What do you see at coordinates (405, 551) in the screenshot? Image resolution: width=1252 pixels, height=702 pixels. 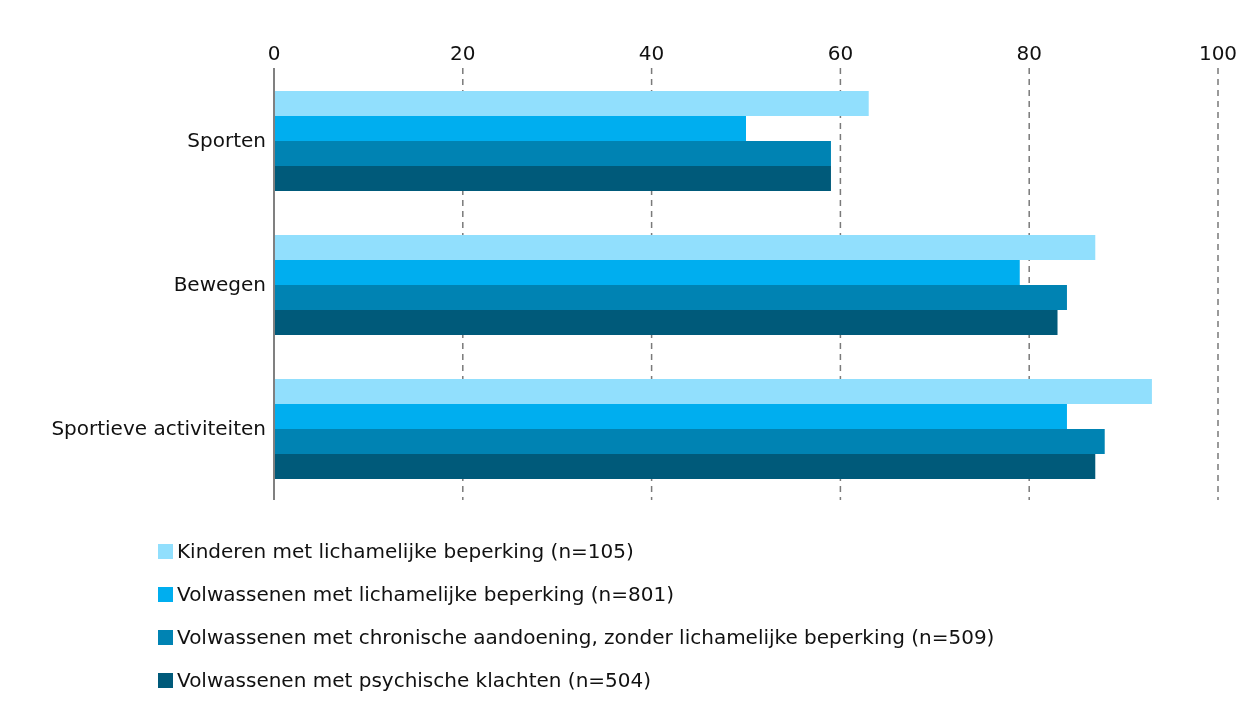 I see `legend-label: Kinderen met lichamelijke beperking (n=105)` at bounding box center [405, 551].